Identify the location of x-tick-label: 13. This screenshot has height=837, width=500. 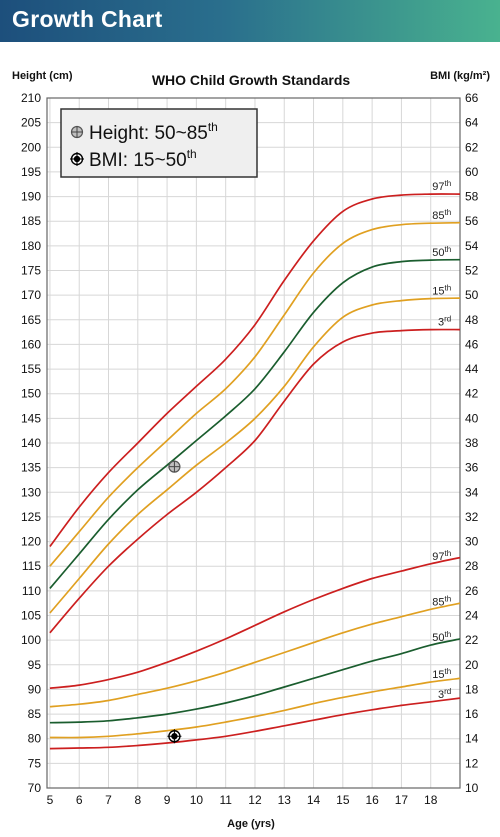
(285, 800).